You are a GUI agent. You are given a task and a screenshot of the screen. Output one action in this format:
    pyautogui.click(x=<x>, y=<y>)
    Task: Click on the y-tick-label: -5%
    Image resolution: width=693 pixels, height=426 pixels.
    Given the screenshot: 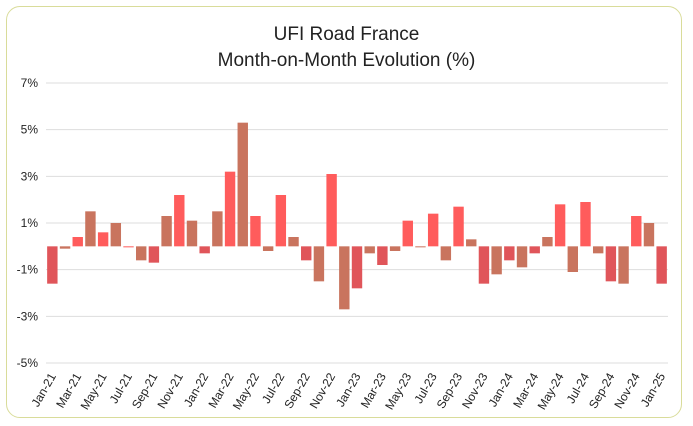 What is the action you would take?
    pyautogui.click(x=28, y=363)
    